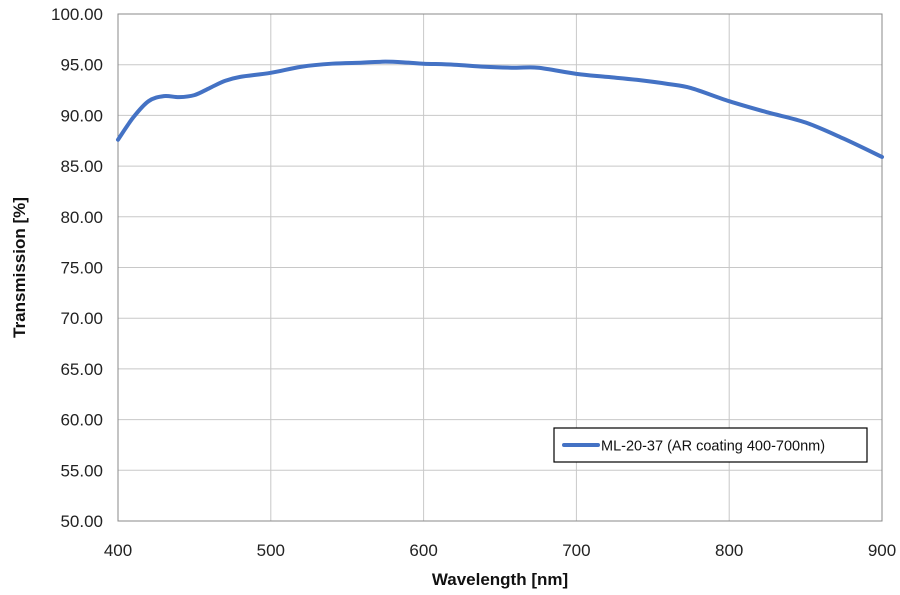 Image resolution: width=900 pixels, height=595 pixels. What do you see at coordinates (81, 115) in the screenshot?
I see `y-tick-label: 90.00` at bounding box center [81, 115].